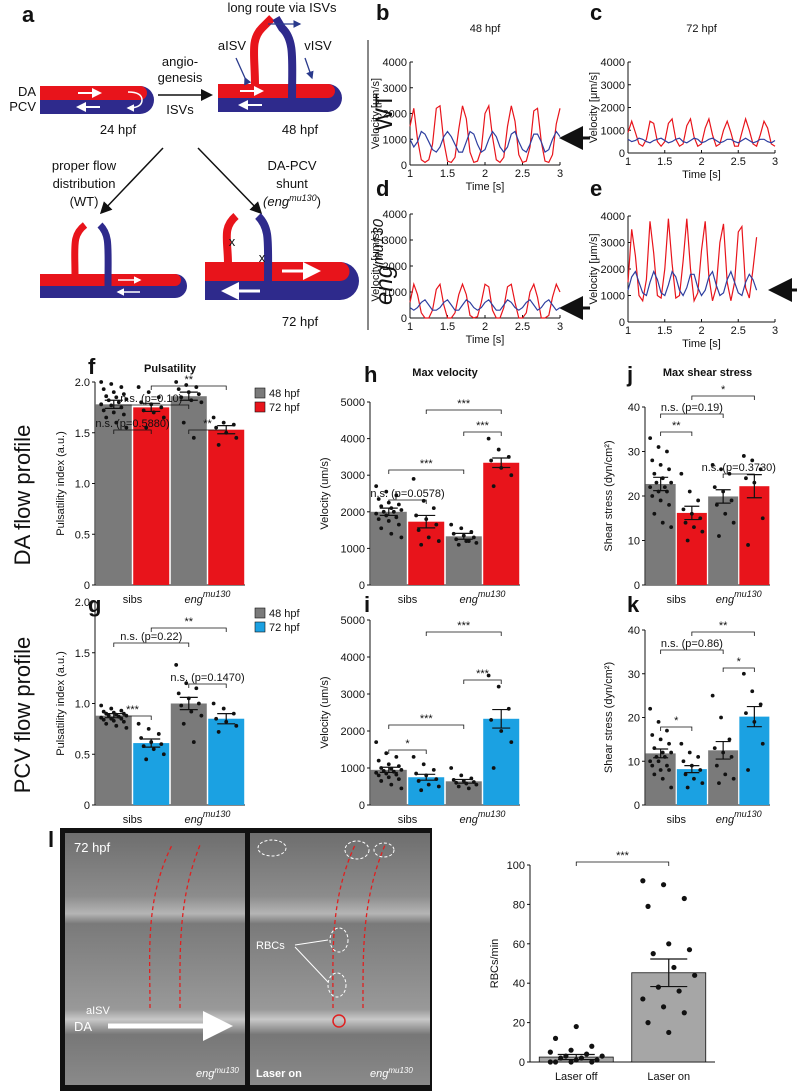 This screenshot has height=1091, width=800. Describe the element at coordinates (668, 1077) in the screenshot. I see `category: Laser on` at that location.